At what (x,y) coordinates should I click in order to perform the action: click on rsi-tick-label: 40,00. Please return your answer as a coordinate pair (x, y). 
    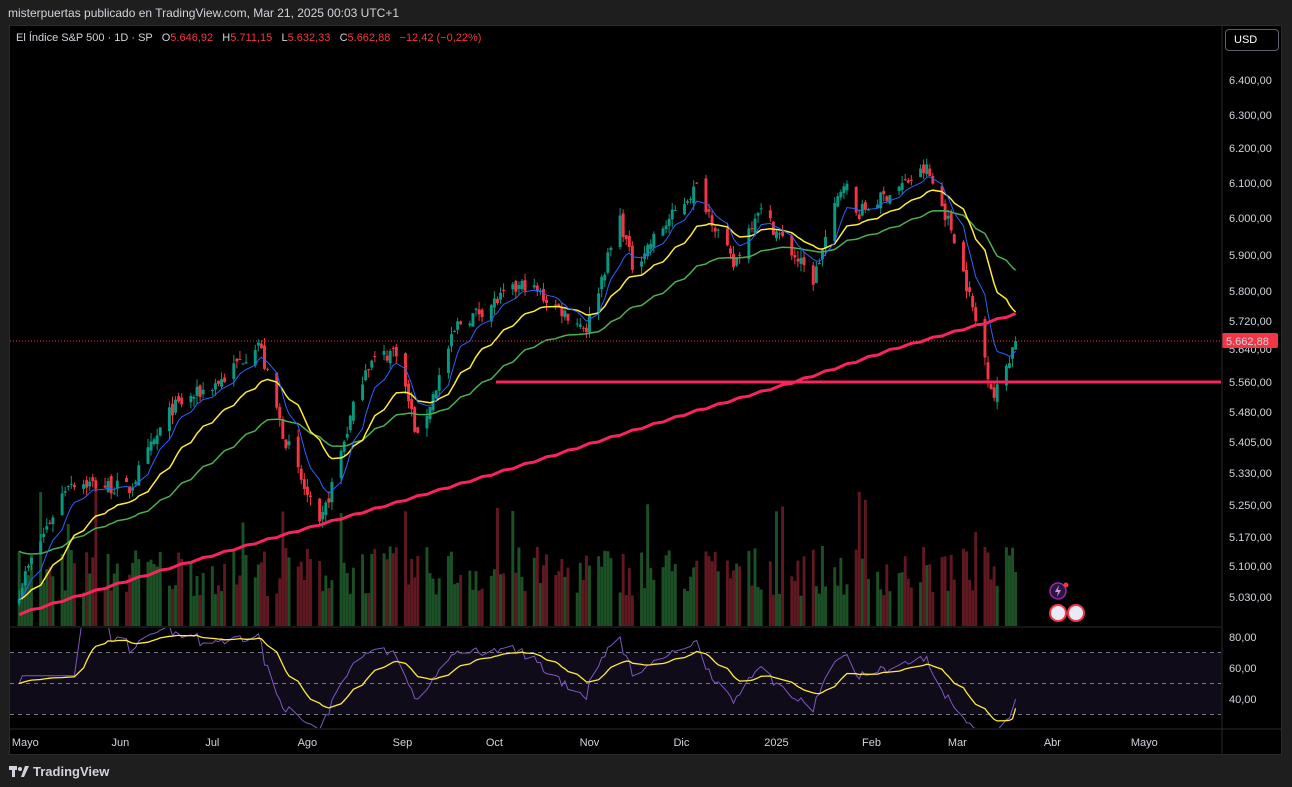
    Looking at the image, I should click on (1243, 700).